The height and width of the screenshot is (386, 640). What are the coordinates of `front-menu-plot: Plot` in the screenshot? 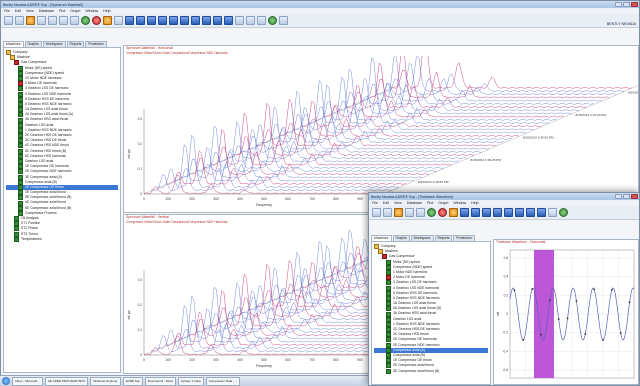 It's located at (430, 203).